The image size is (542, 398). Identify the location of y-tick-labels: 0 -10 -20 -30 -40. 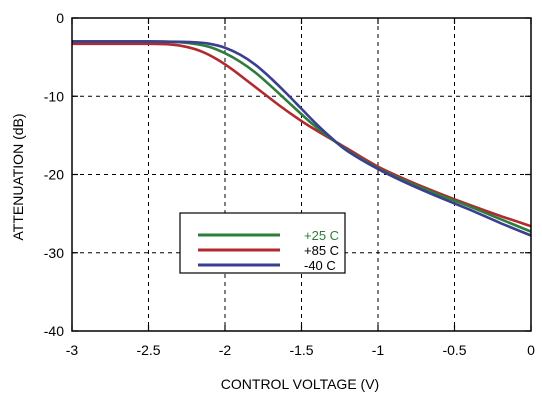
(54, 174).